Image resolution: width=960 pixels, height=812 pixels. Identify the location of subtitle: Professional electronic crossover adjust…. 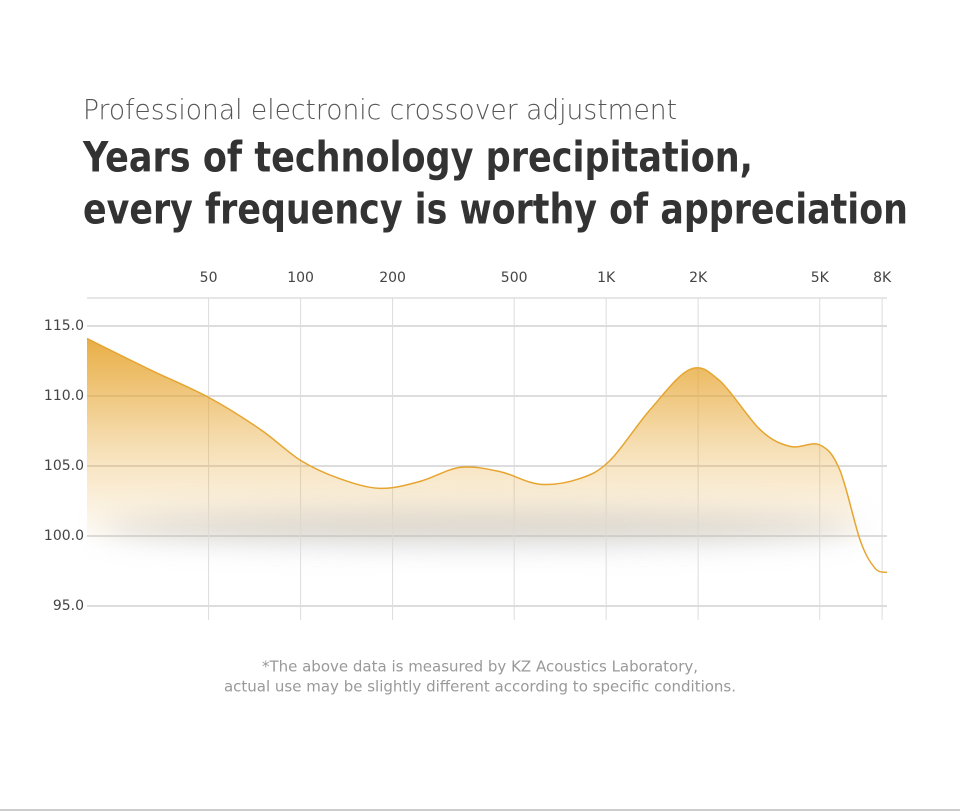
(380, 109).